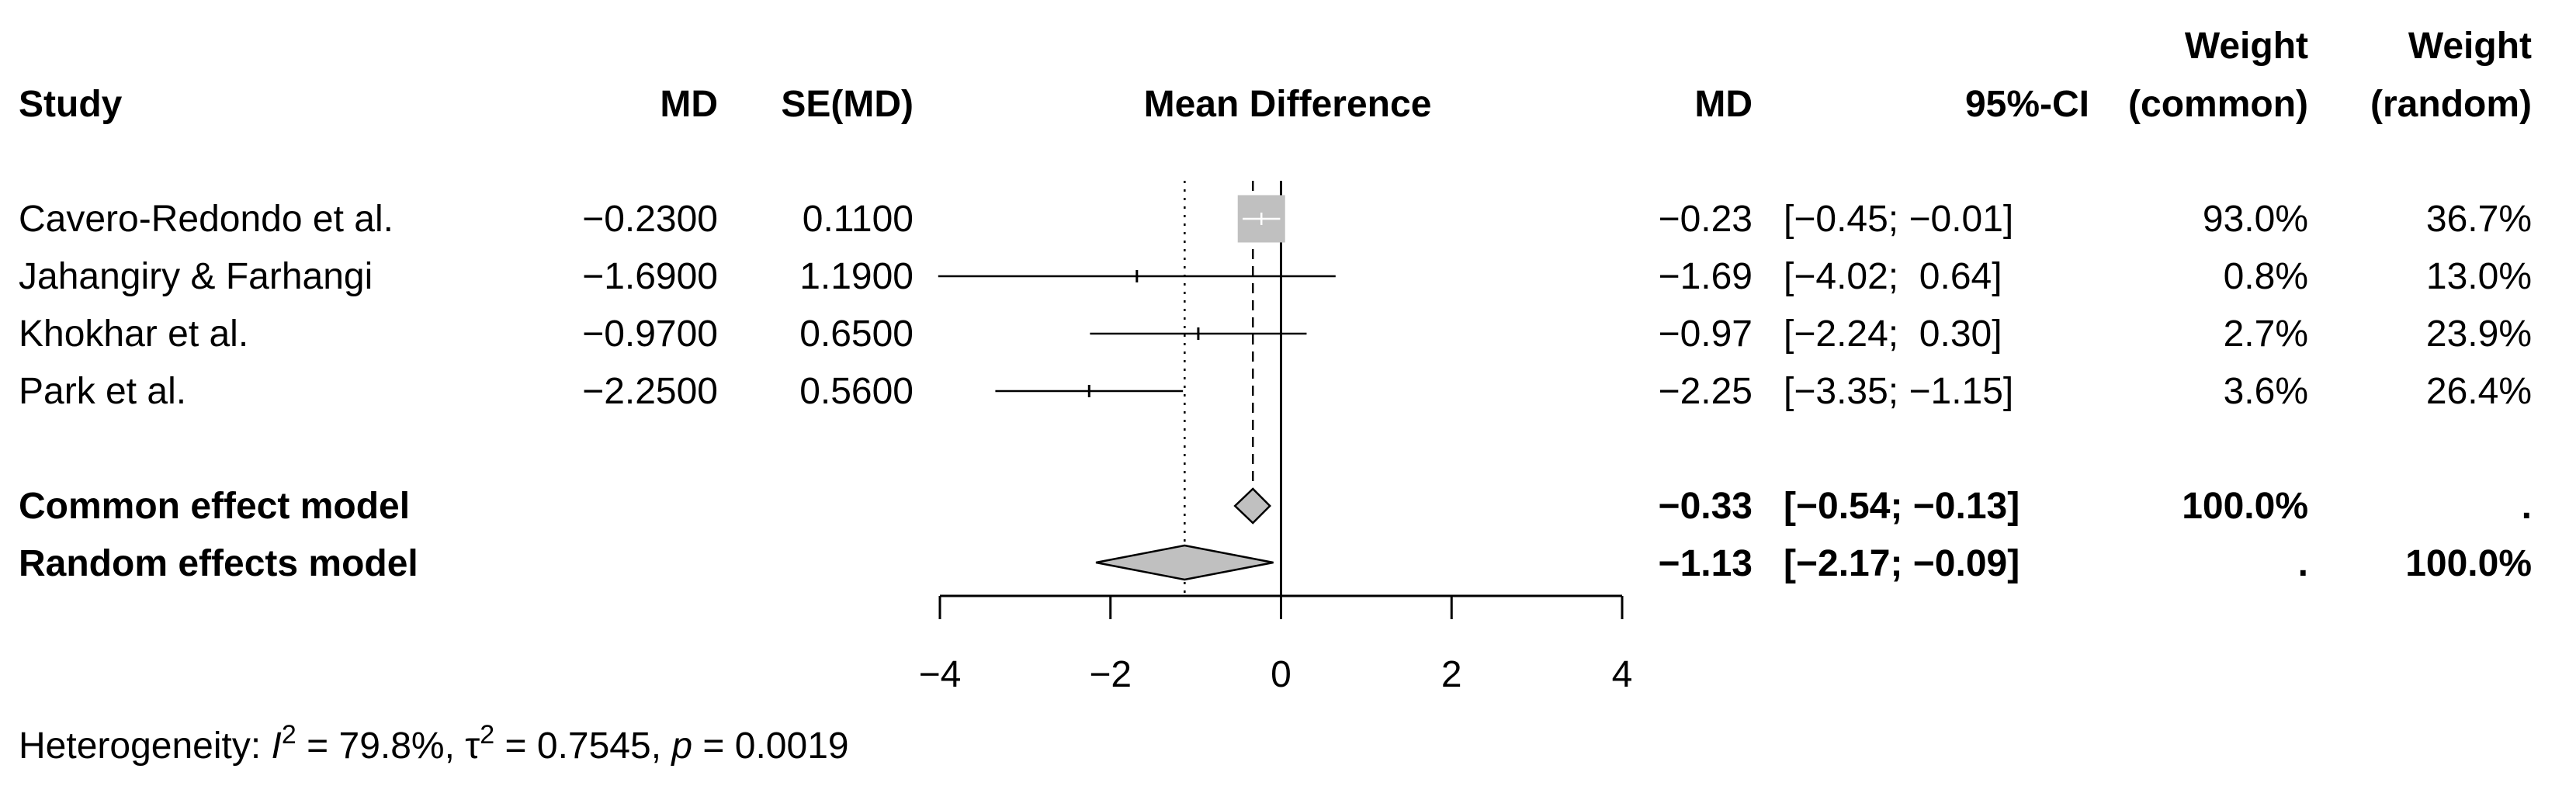 The width and height of the screenshot is (2576, 786). I want to click on header-mean-difference: Mean Difference, so click(1288, 104).